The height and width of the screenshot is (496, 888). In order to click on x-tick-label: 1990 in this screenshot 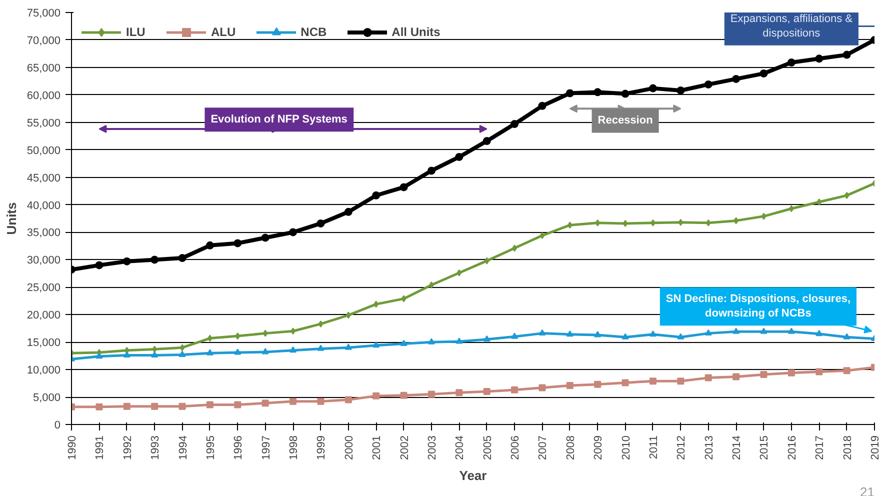, I will do `click(72, 447)`.